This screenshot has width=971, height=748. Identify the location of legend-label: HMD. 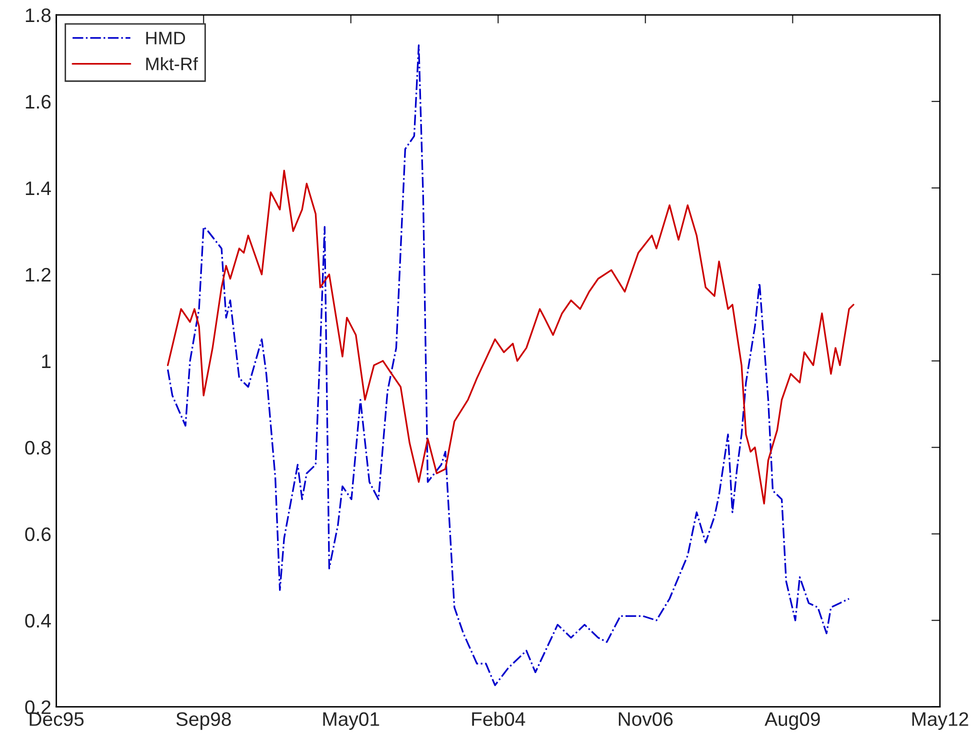
(166, 38).